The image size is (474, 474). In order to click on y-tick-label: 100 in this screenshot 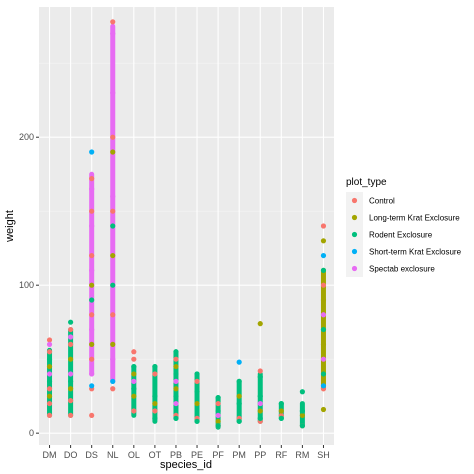, I will do `click(26, 285)`.